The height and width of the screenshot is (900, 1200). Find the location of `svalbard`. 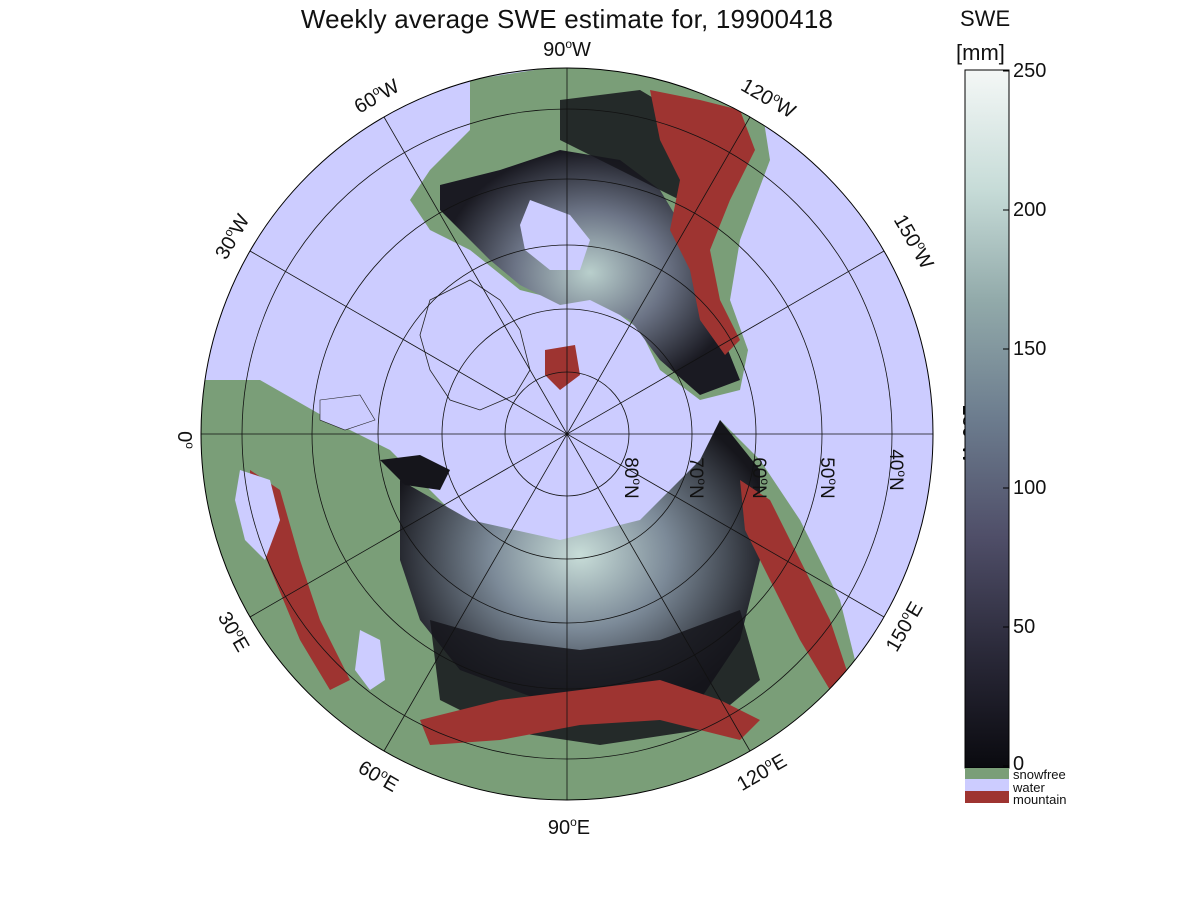

svalbard is located at coordinates (562, 367).